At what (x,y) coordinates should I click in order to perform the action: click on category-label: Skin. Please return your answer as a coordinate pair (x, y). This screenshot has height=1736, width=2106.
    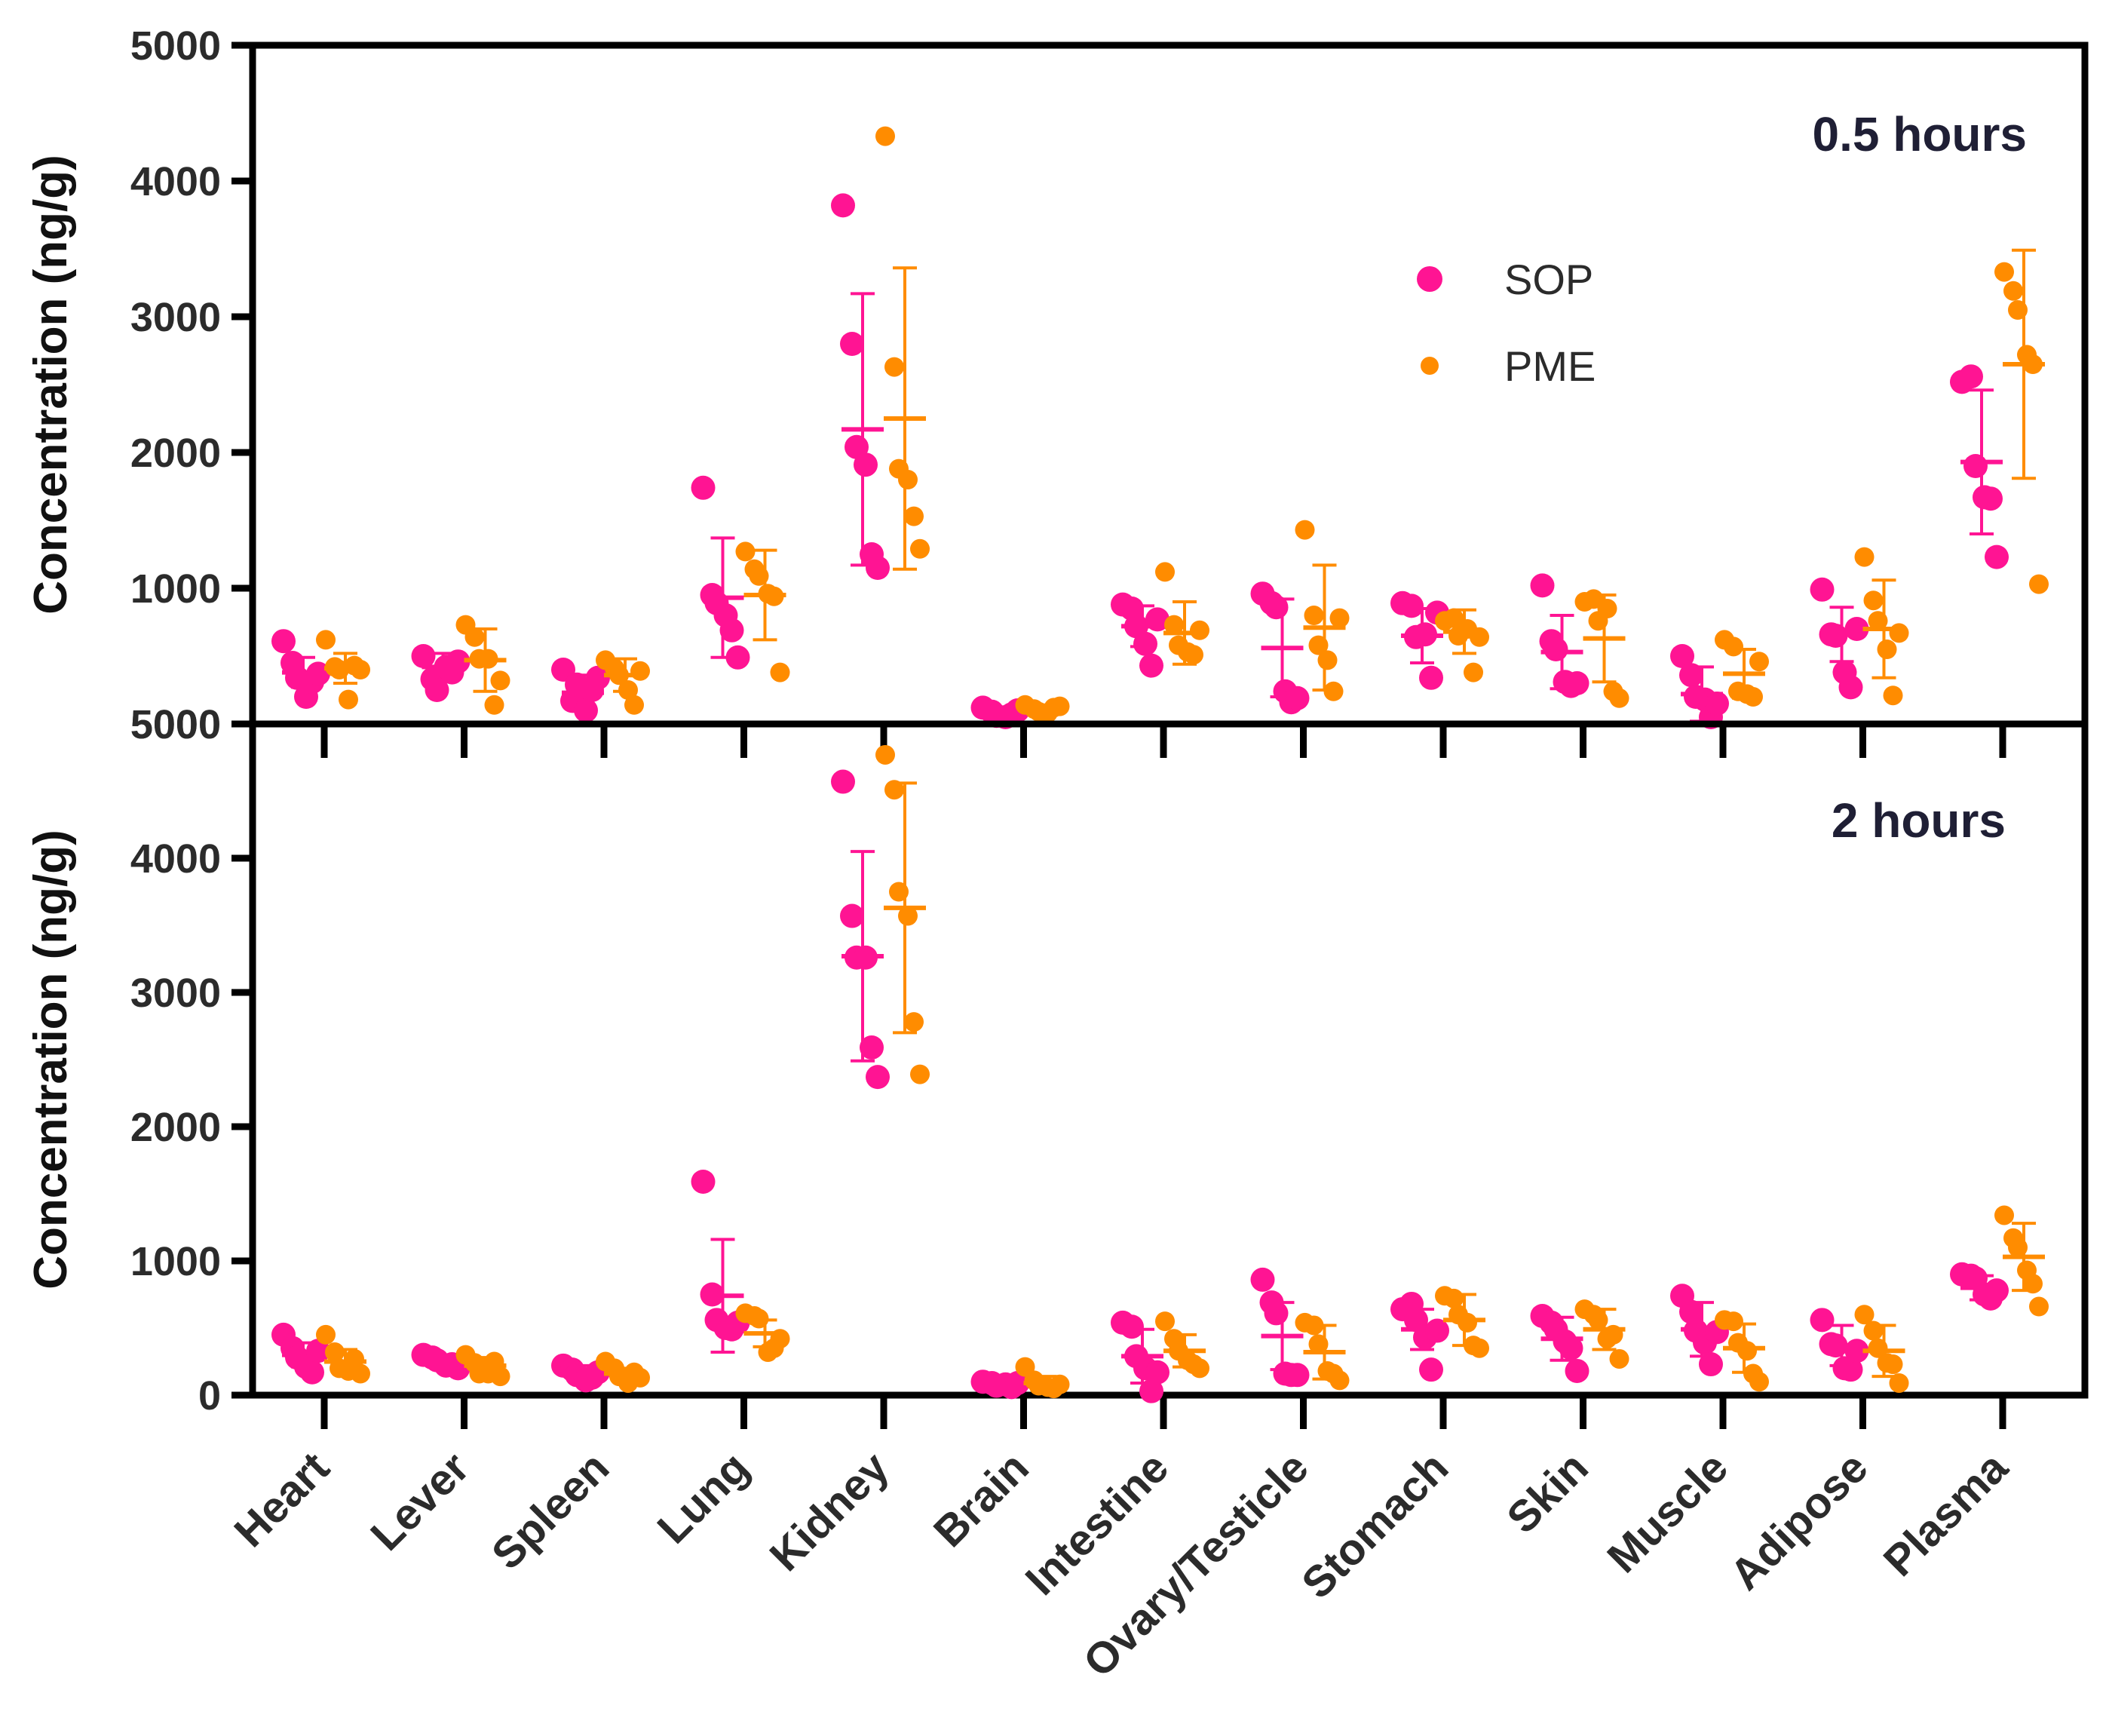
    Looking at the image, I should click on (1547, 1493).